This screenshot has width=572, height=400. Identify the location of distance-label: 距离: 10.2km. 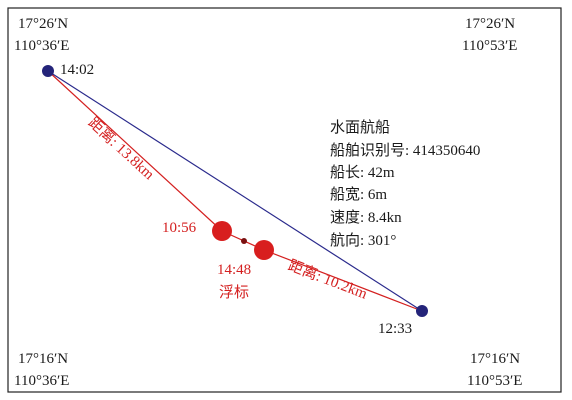
(328, 280).